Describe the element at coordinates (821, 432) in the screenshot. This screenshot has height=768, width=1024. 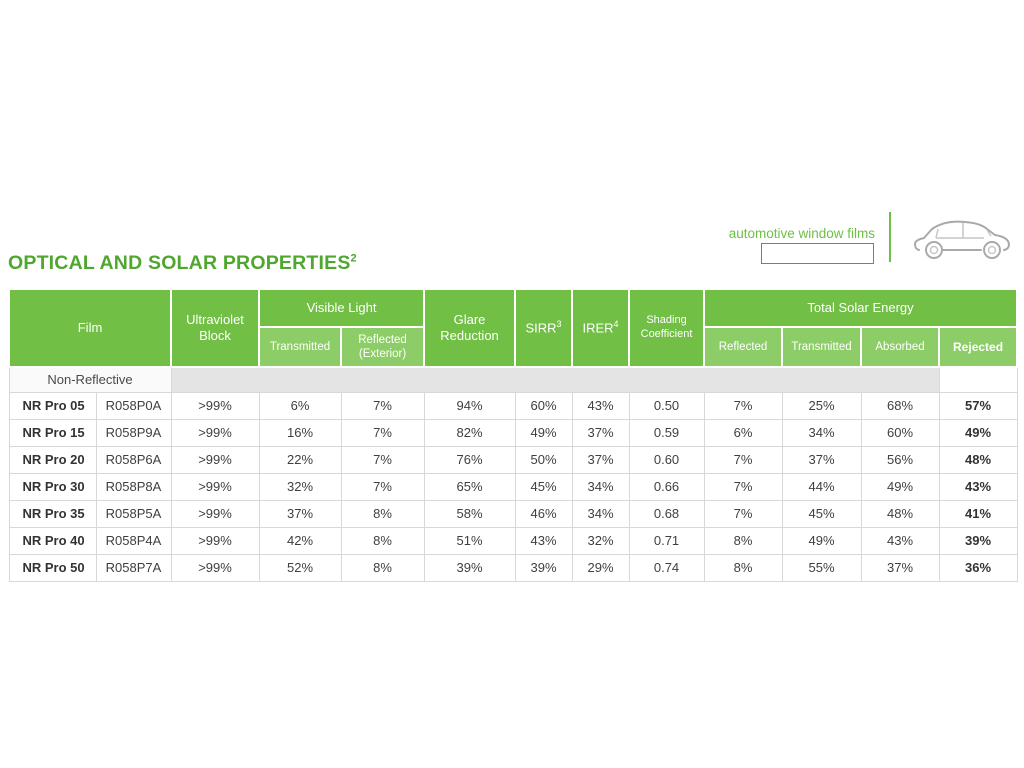
I see `tse-transmitted-value: 34%` at that location.